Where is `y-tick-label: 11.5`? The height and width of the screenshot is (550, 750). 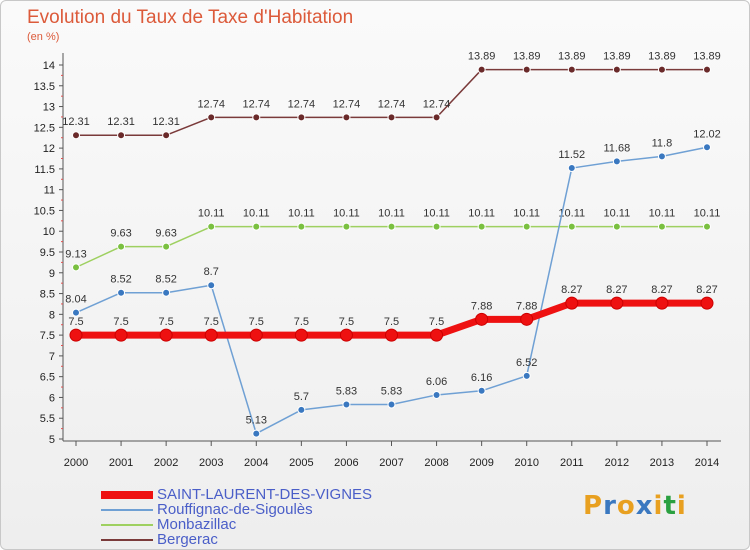 y-tick-label: 11.5 is located at coordinates (44, 170).